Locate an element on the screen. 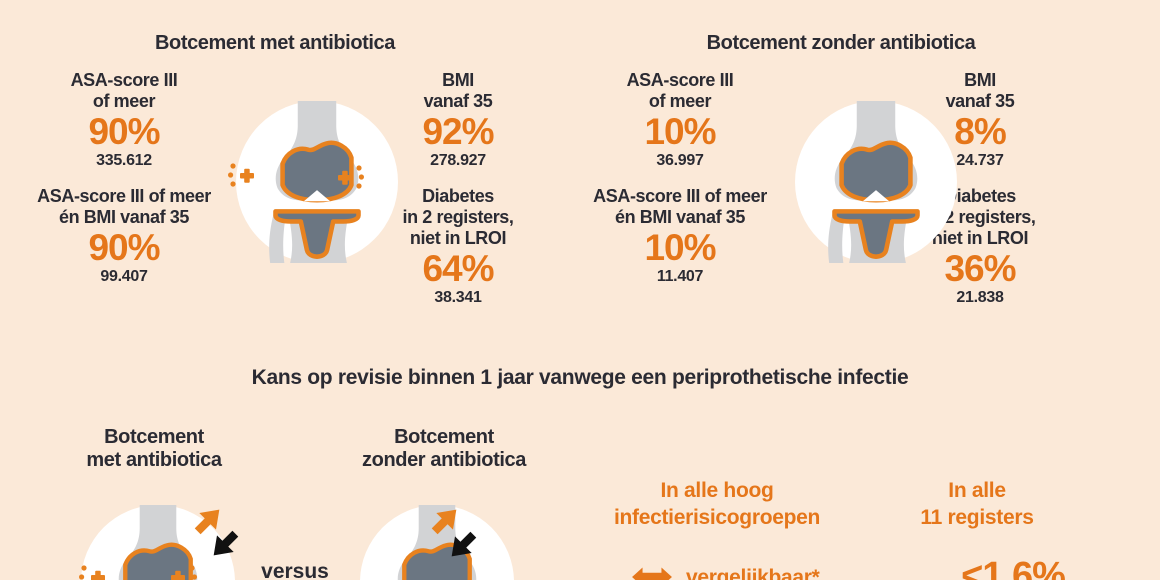 Image resolution: width=1160 pixels, height=580 pixels. stat-percentage: 8% is located at coordinates (980, 131).